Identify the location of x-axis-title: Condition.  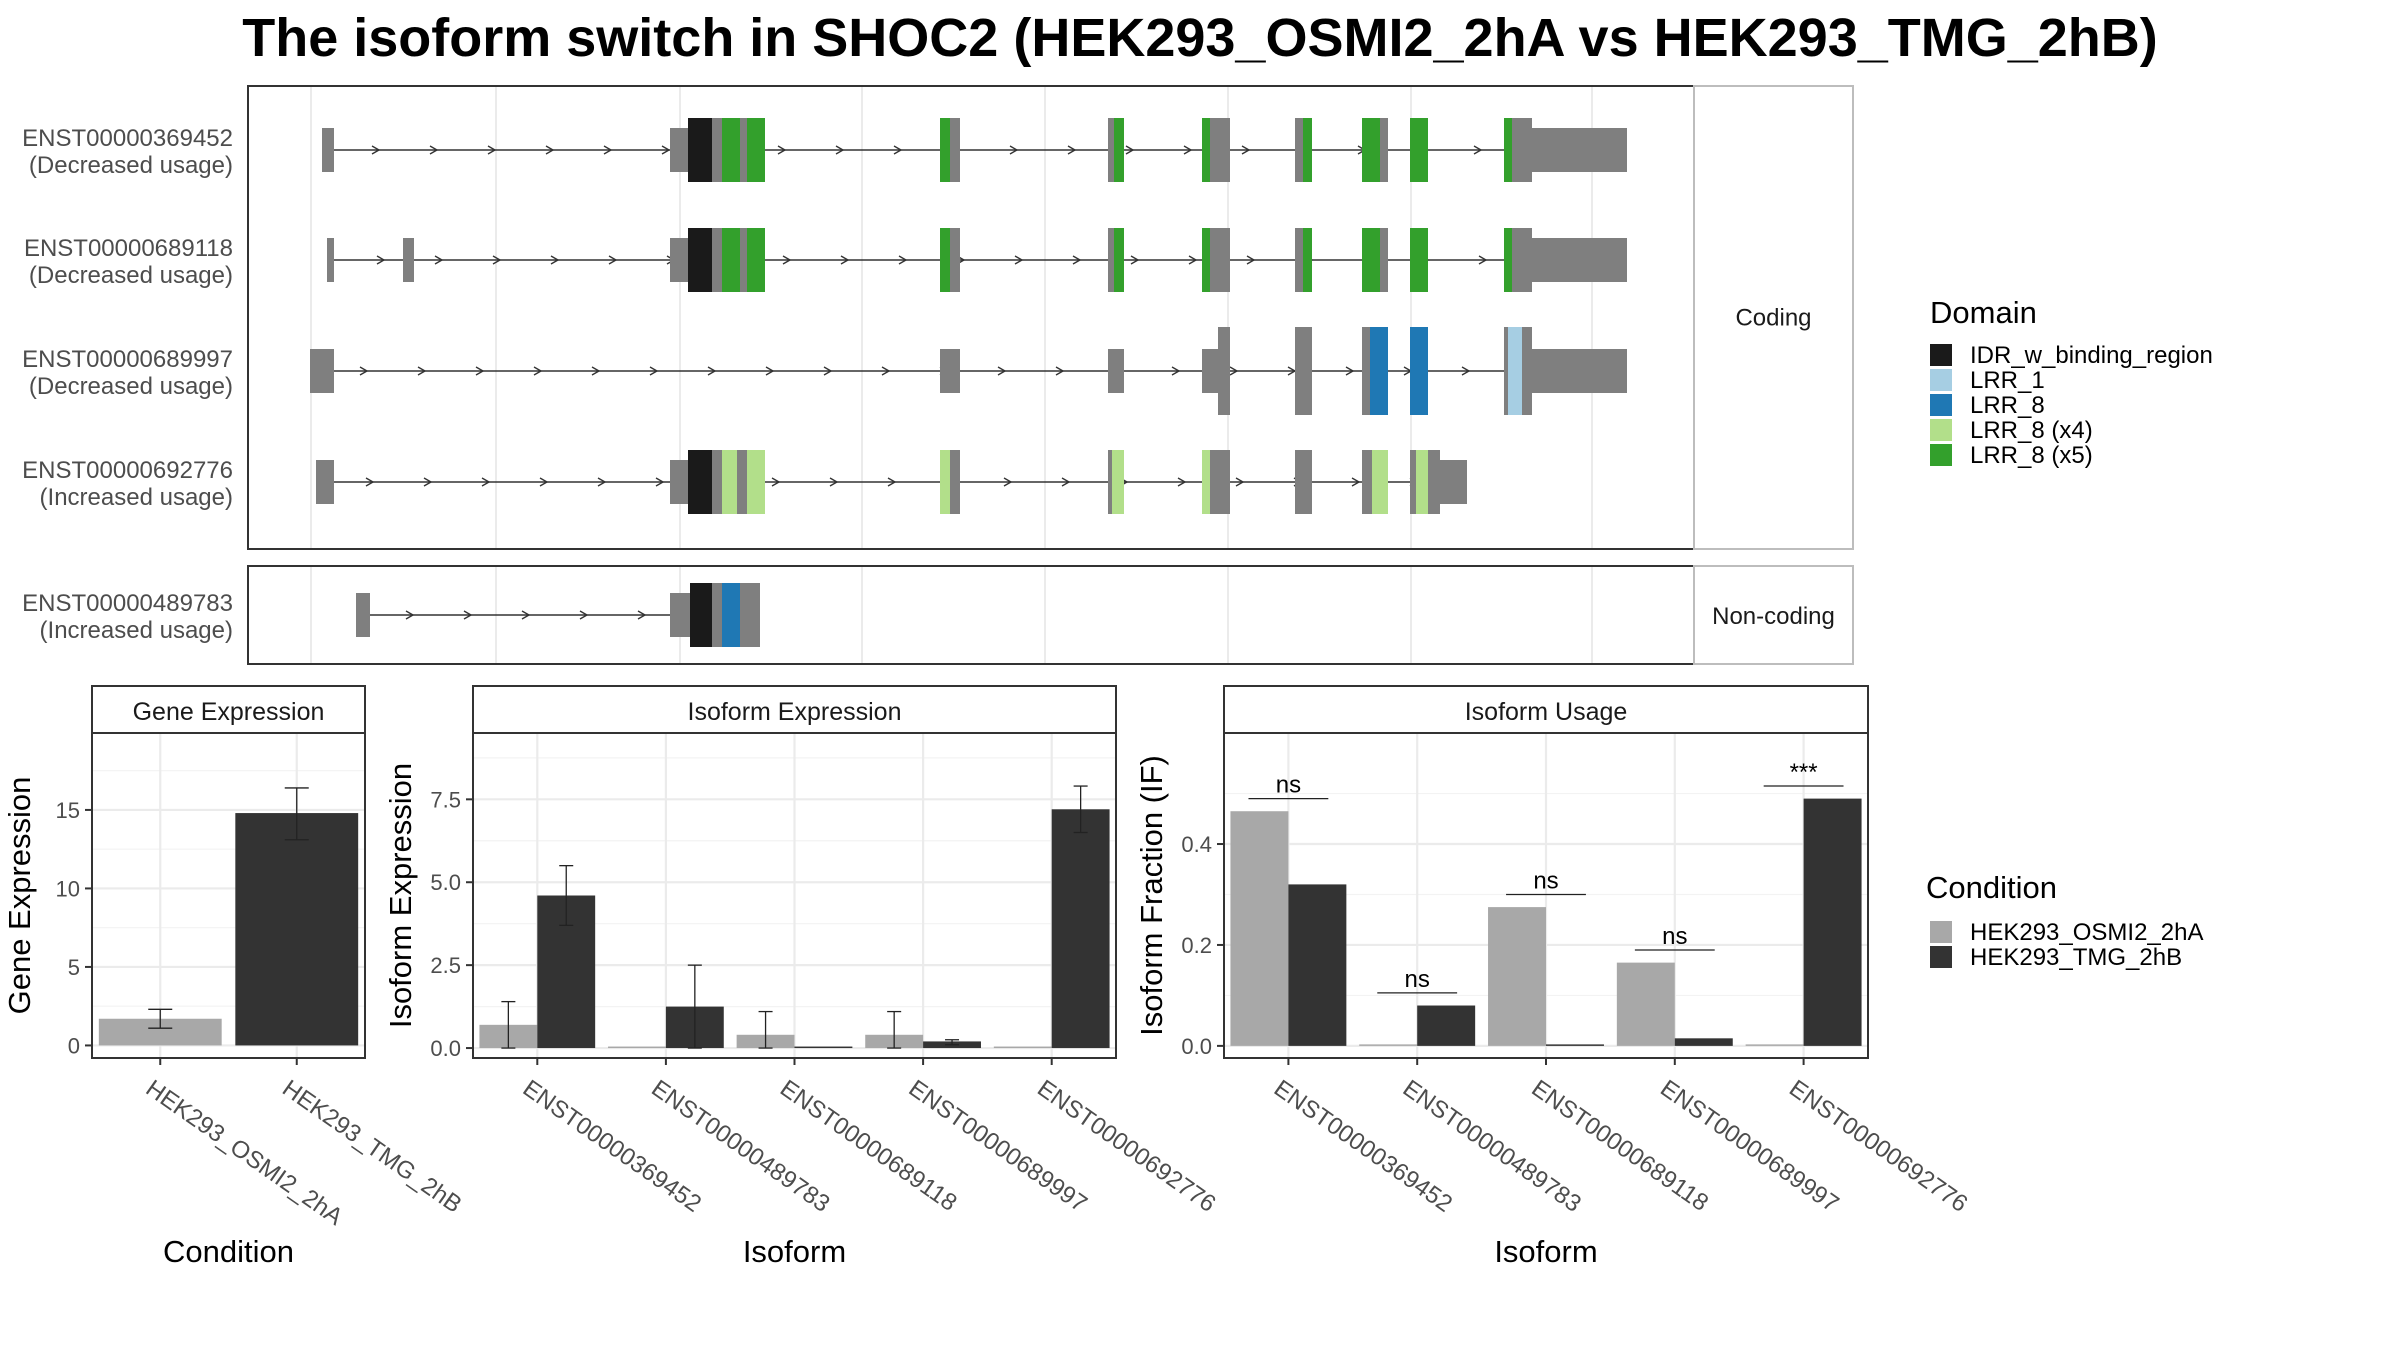
(228, 1251).